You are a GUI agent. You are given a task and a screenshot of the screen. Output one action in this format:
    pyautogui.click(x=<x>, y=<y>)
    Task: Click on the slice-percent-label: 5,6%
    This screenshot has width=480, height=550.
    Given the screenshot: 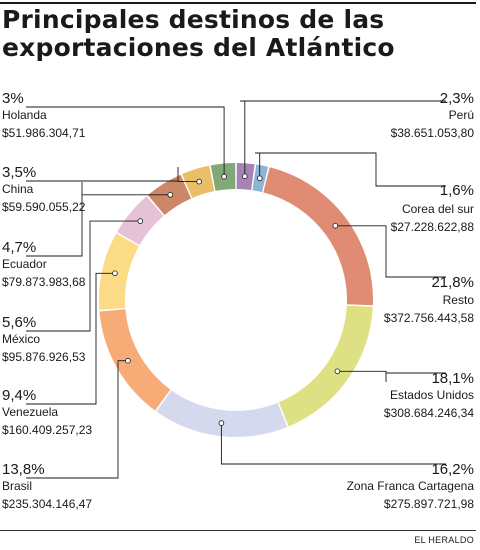 What is the action you would take?
    pyautogui.click(x=19, y=322)
    